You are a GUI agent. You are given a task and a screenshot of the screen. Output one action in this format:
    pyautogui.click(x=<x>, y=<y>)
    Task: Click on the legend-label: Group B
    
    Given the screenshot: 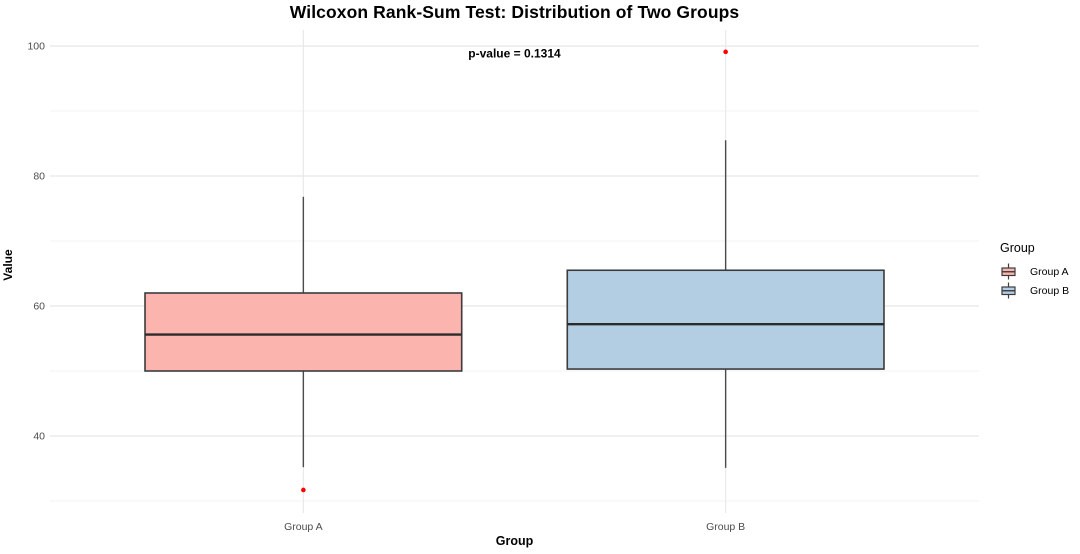 What is the action you would take?
    pyautogui.click(x=1050, y=290)
    